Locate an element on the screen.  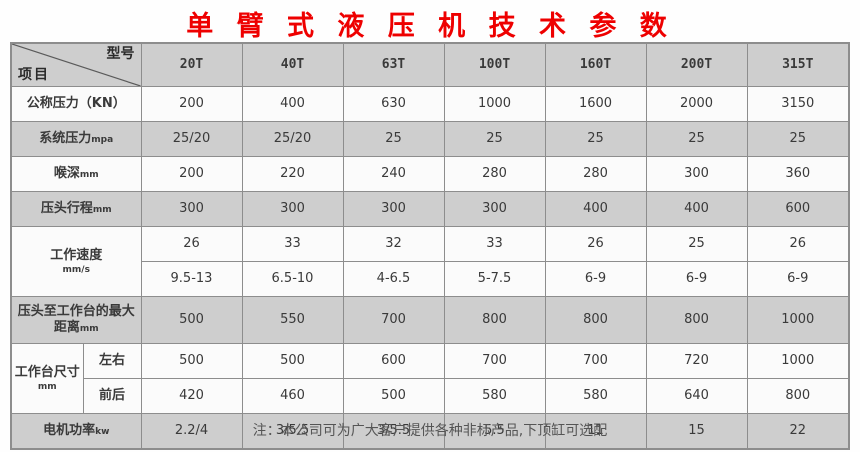
cell-value: 11 is located at coordinates (595, 431).